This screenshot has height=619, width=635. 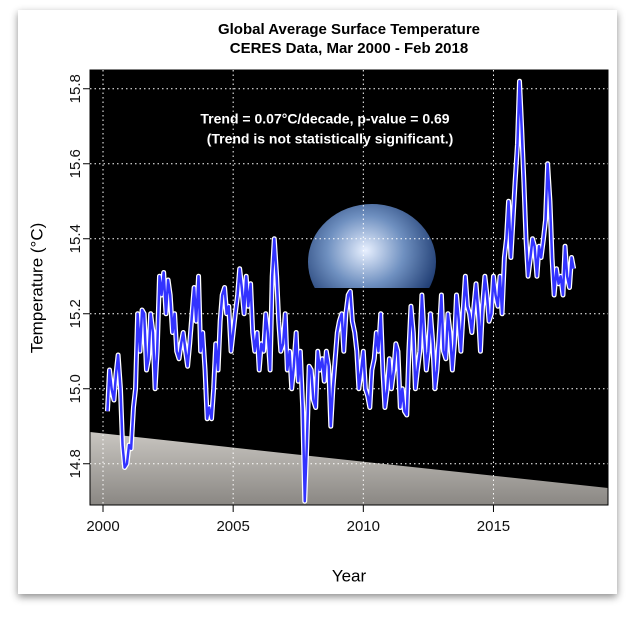 I want to click on y-tick-label: 14.8, so click(x=75, y=463).